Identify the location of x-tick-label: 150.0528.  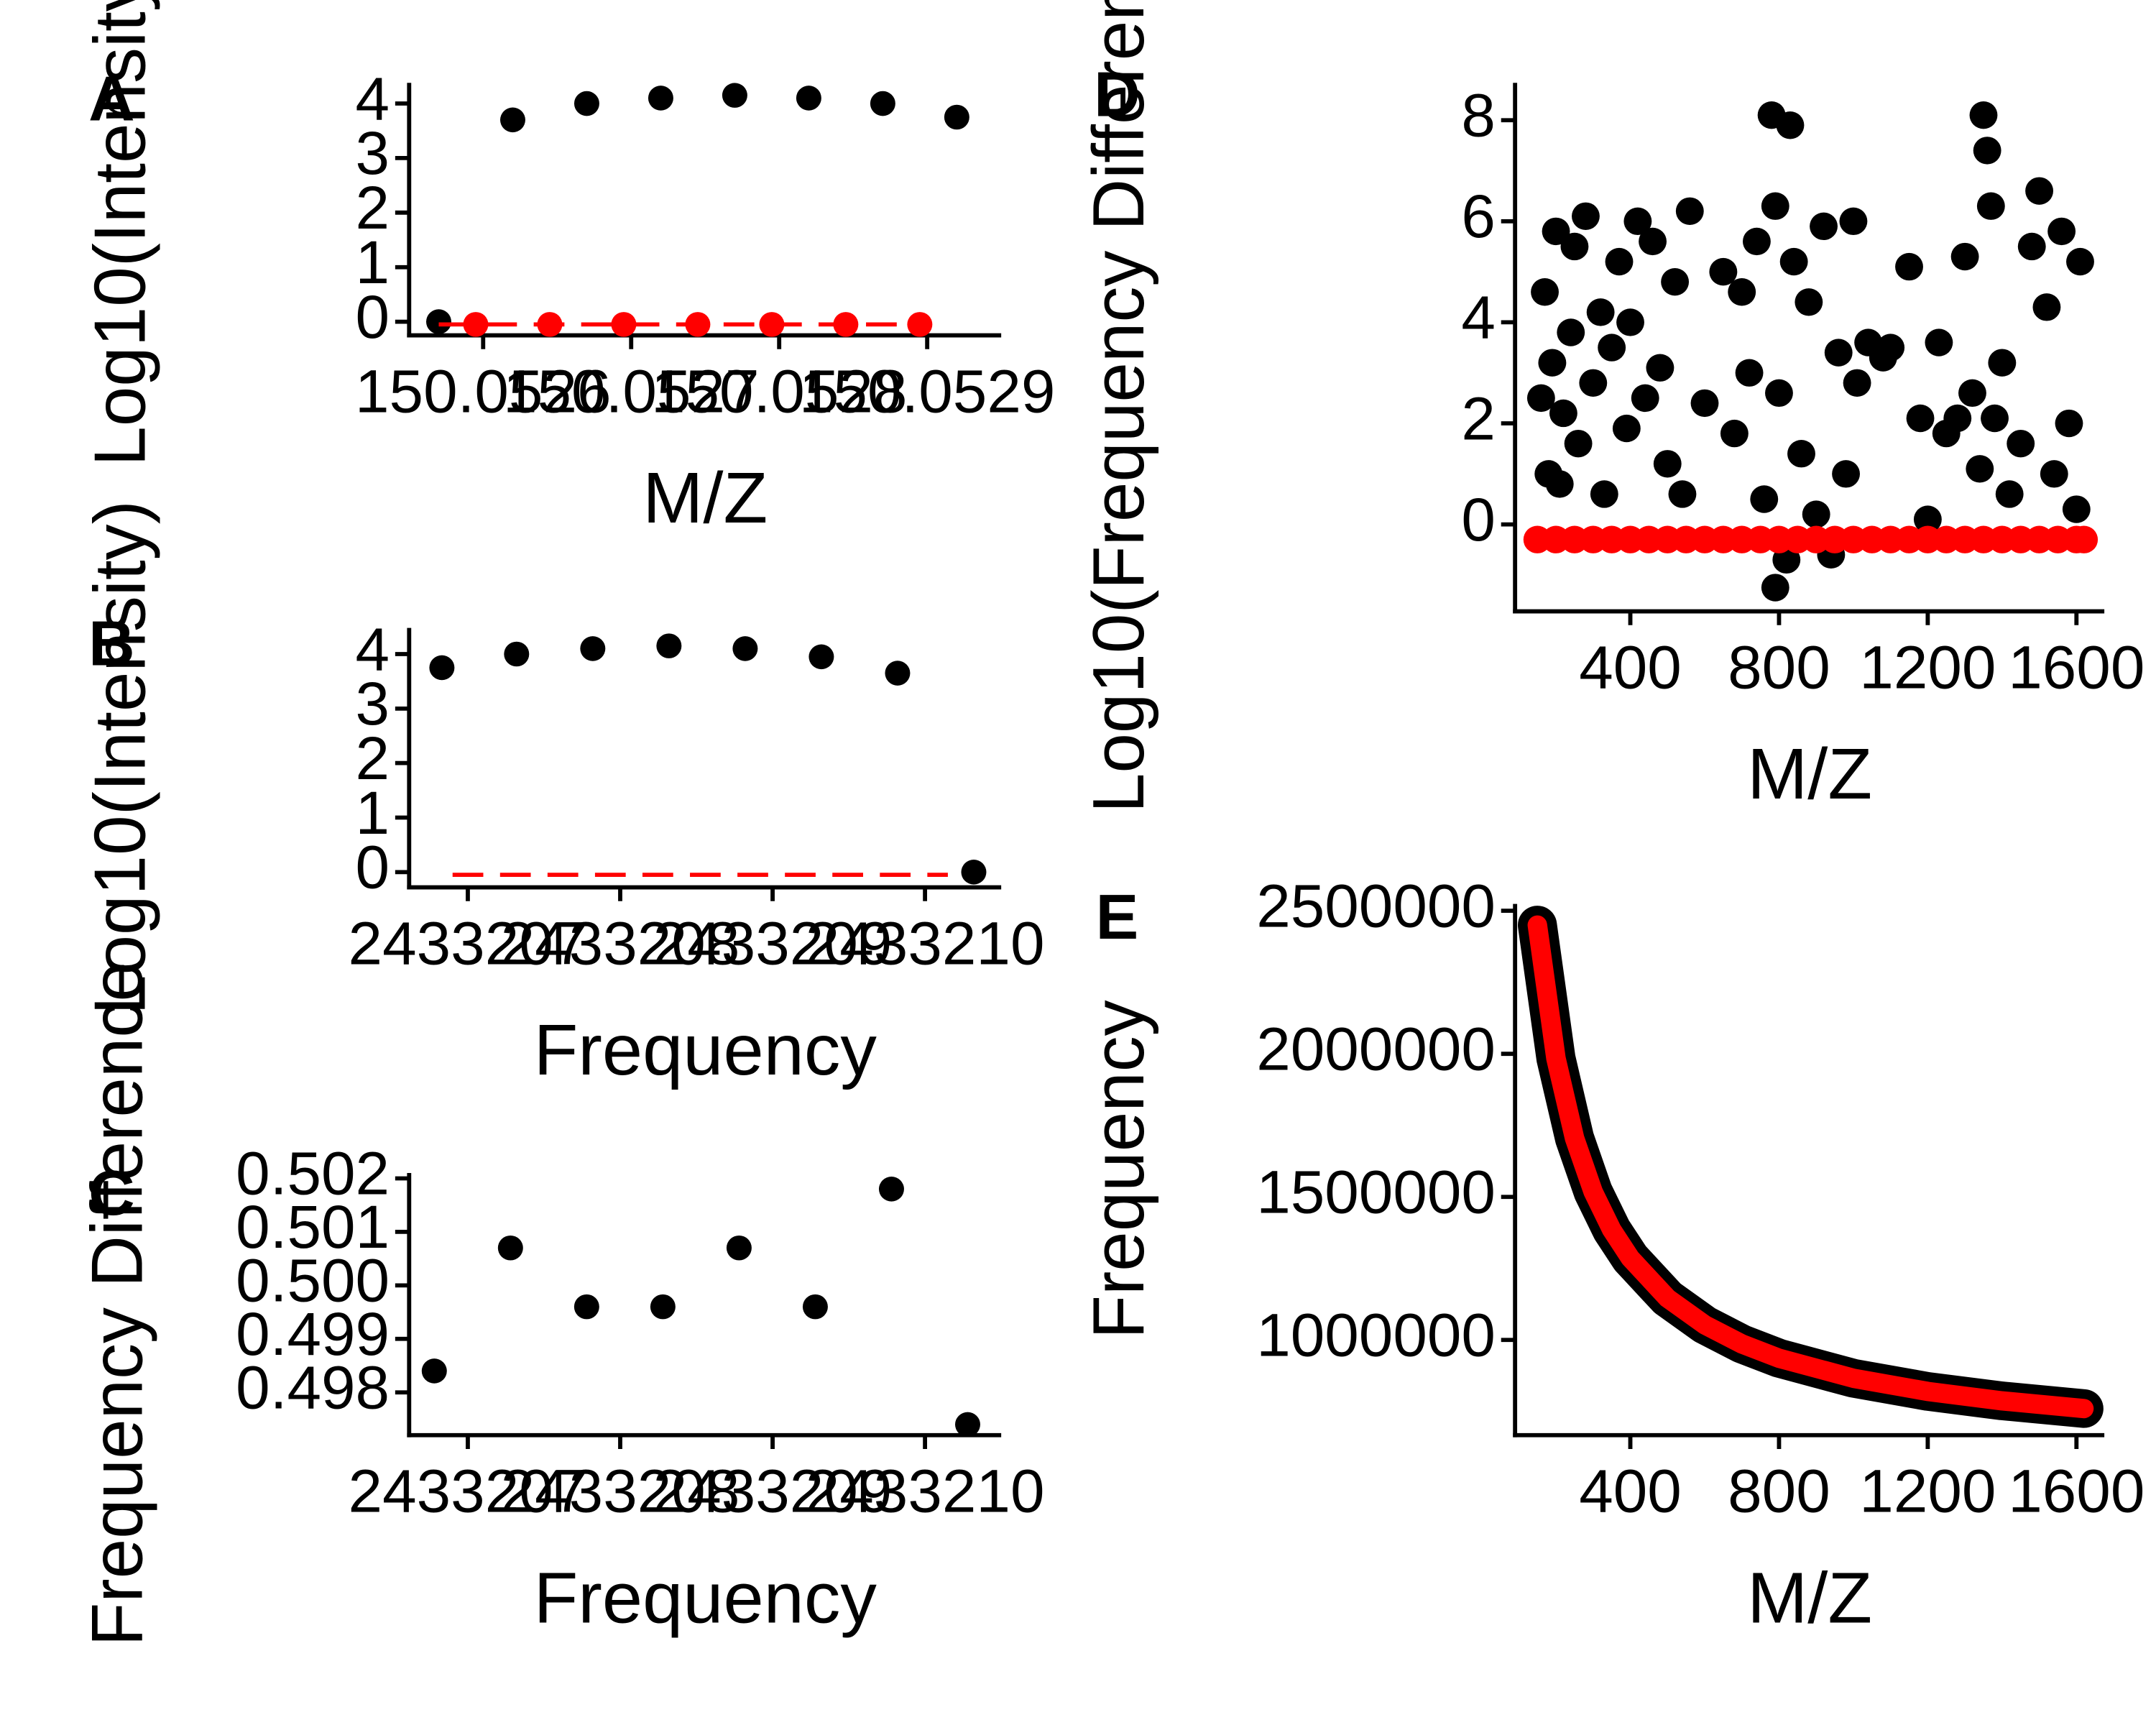
(779, 392).